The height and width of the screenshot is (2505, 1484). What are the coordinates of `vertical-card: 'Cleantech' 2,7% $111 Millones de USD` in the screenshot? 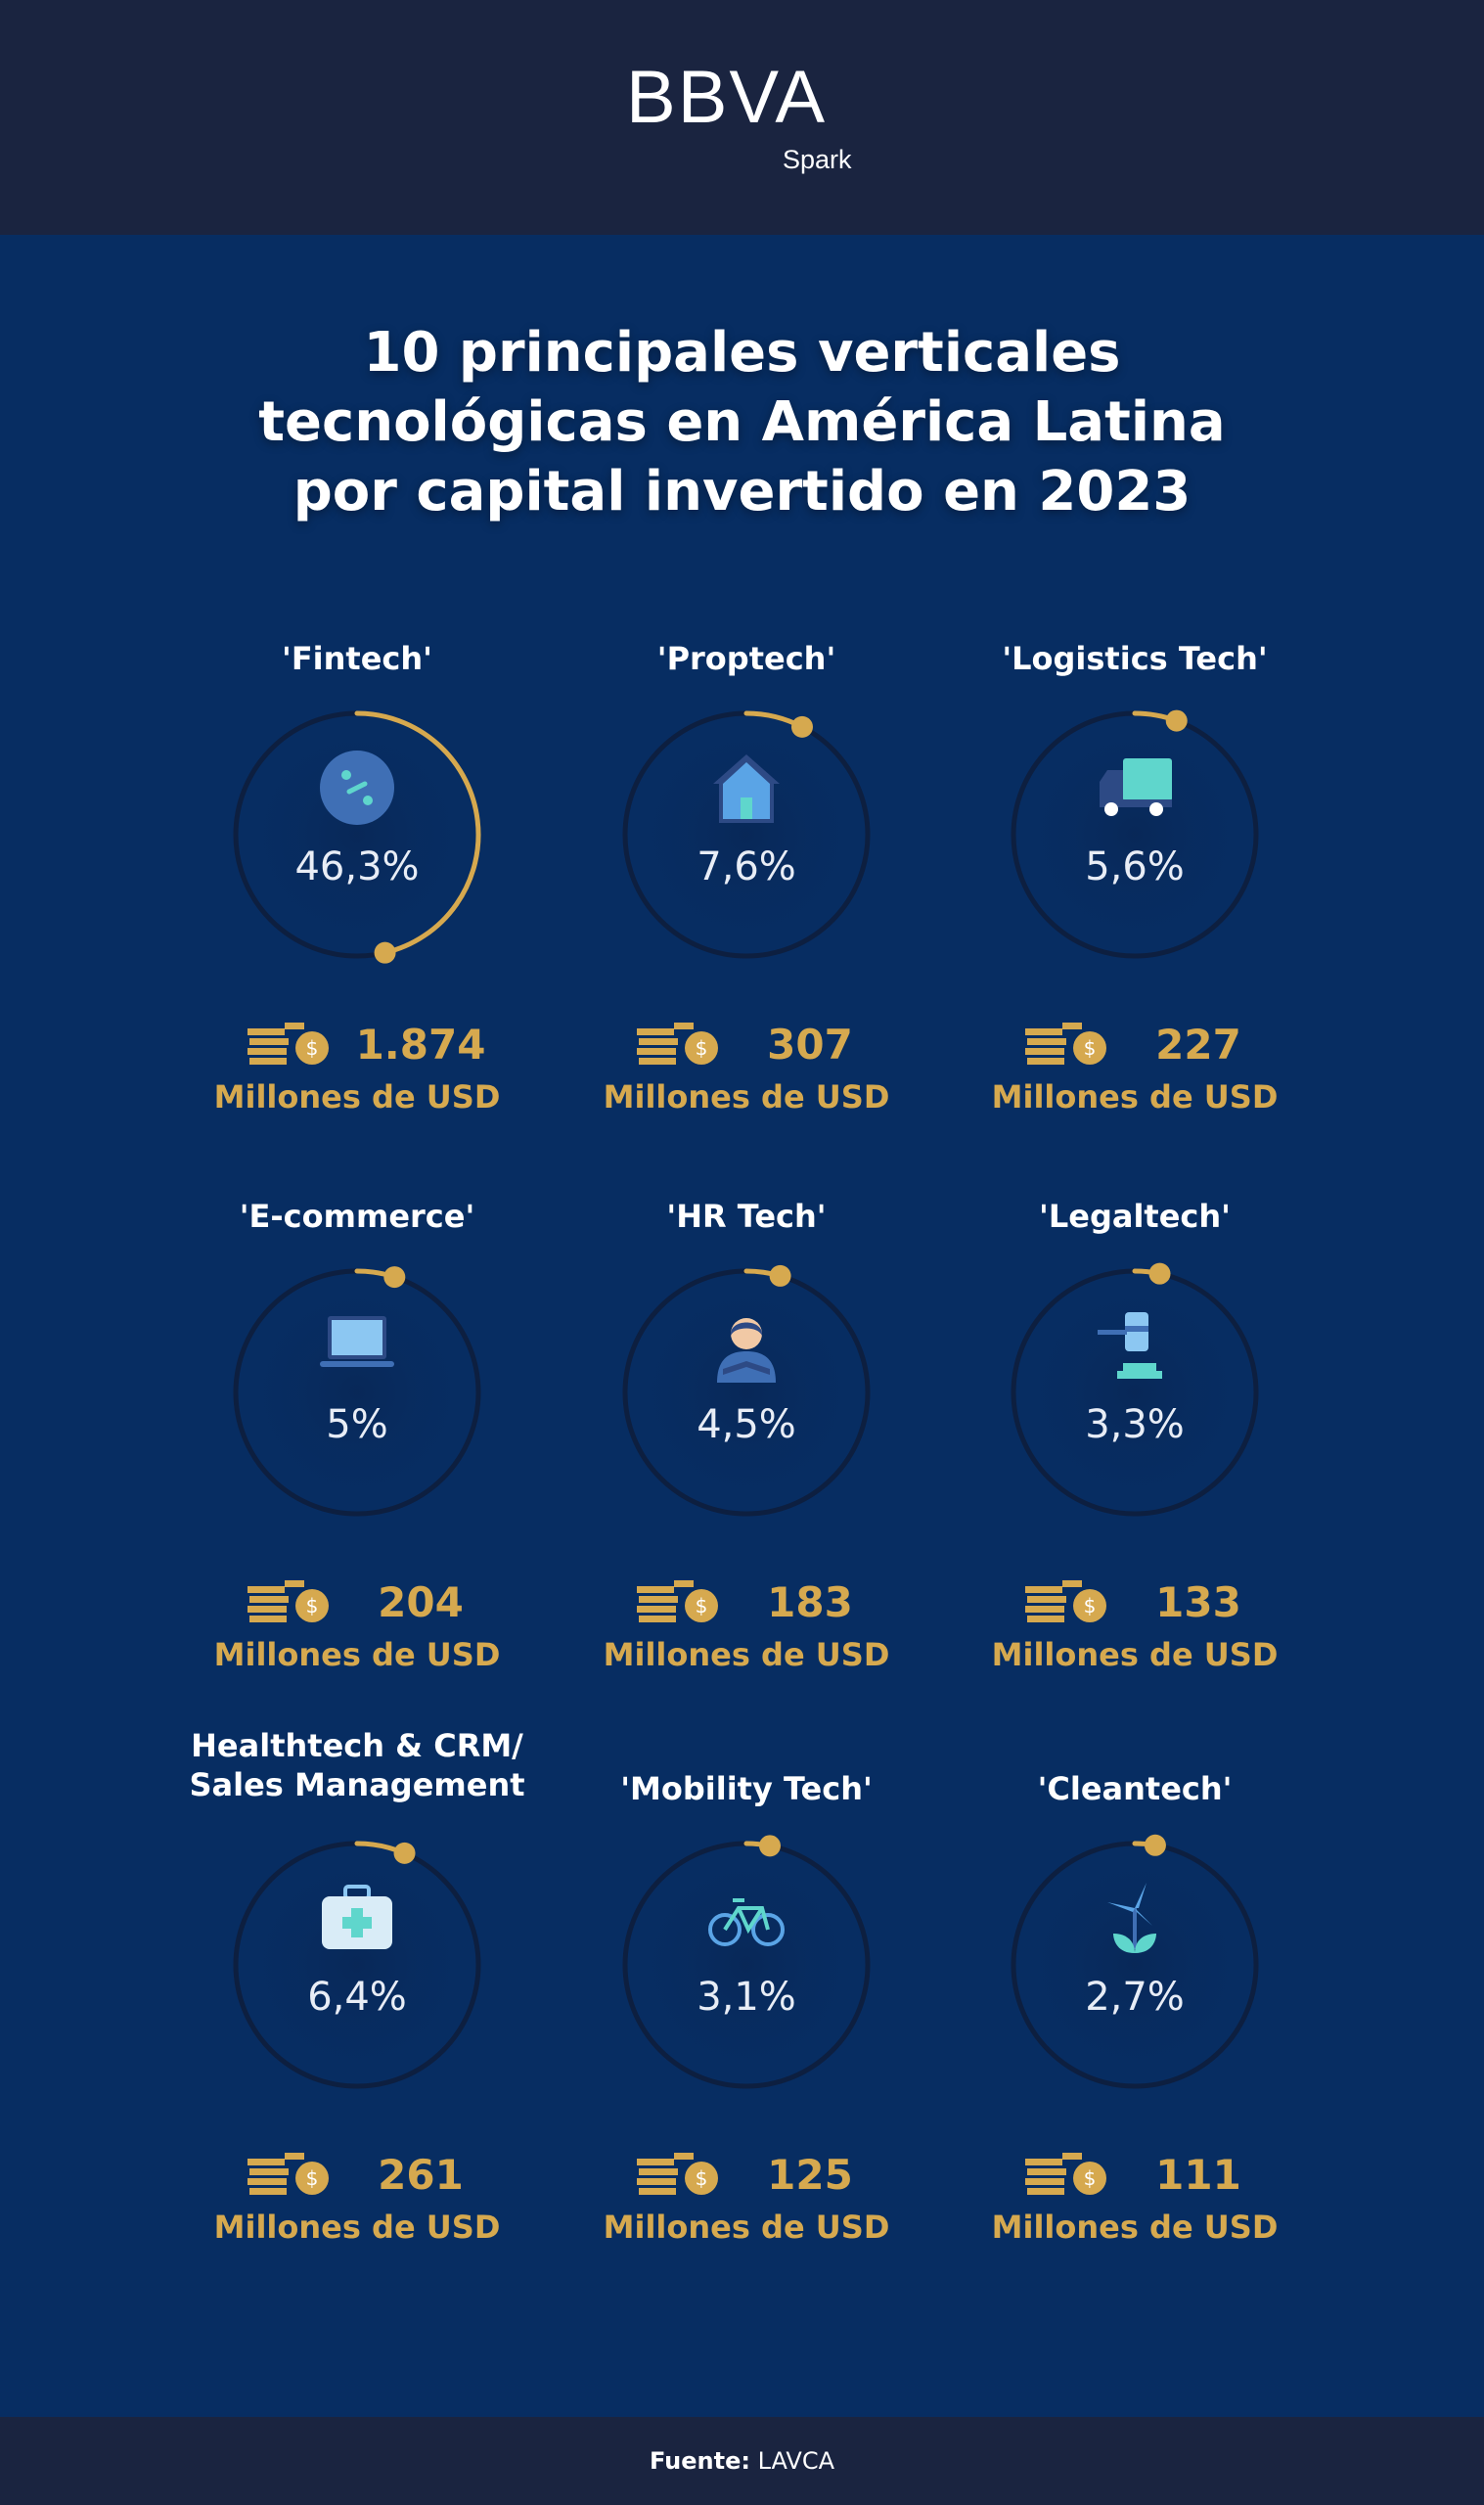 It's located at (1134, 2049).